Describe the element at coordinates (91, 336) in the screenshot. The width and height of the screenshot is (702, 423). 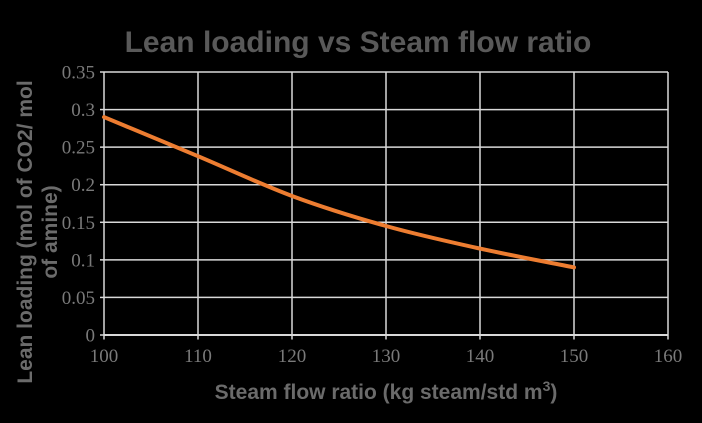
I see `y-tick-label: 0` at that location.